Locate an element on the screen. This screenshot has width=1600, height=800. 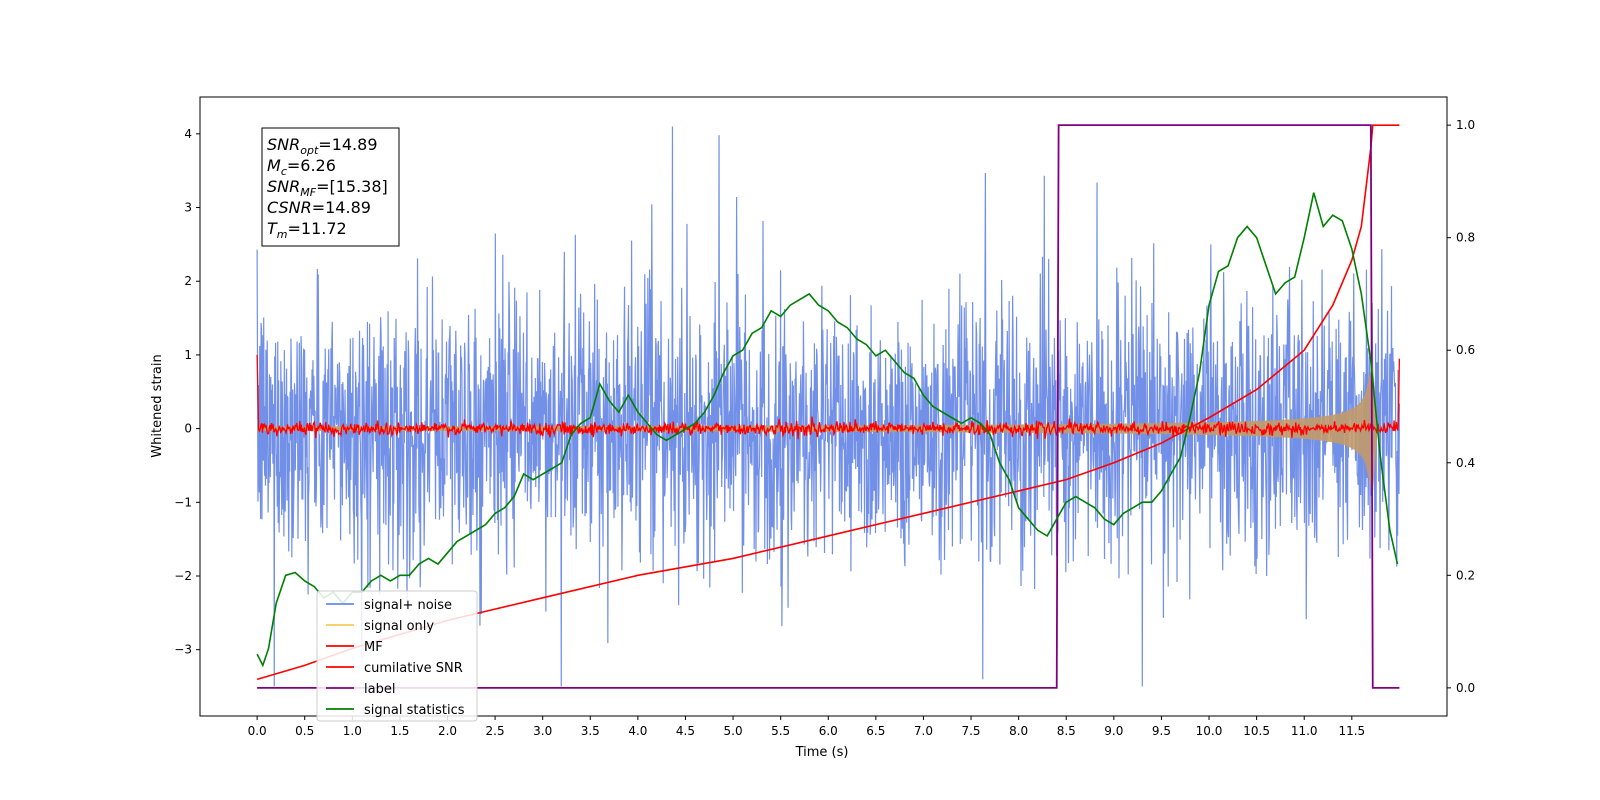
x-tick-label: 4.5 is located at coordinates (685, 731).